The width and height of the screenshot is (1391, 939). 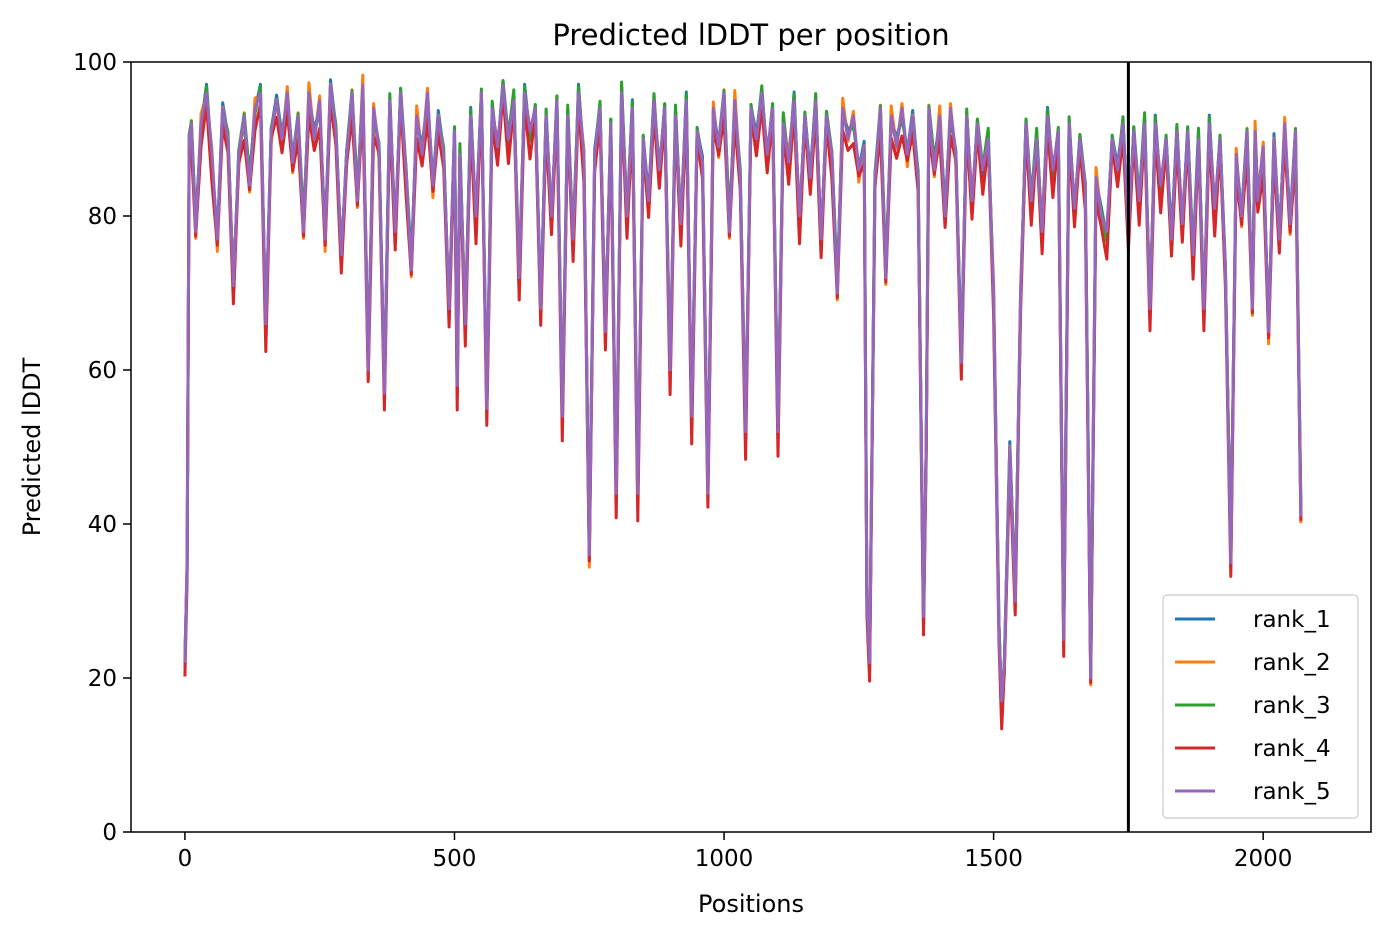 I want to click on x-tick-label: 1000, so click(x=724, y=859).